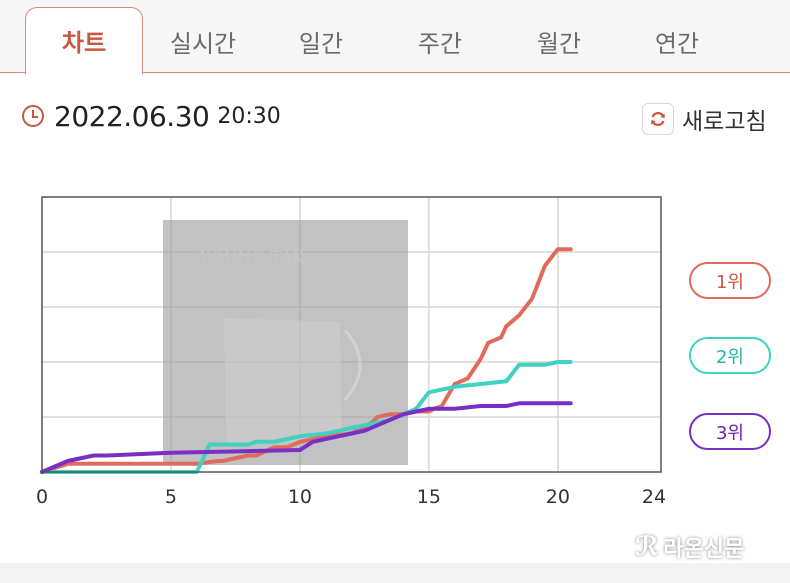  Describe the element at coordinates (33, 116) in the screenshot. I see `clock-icon` at that location.